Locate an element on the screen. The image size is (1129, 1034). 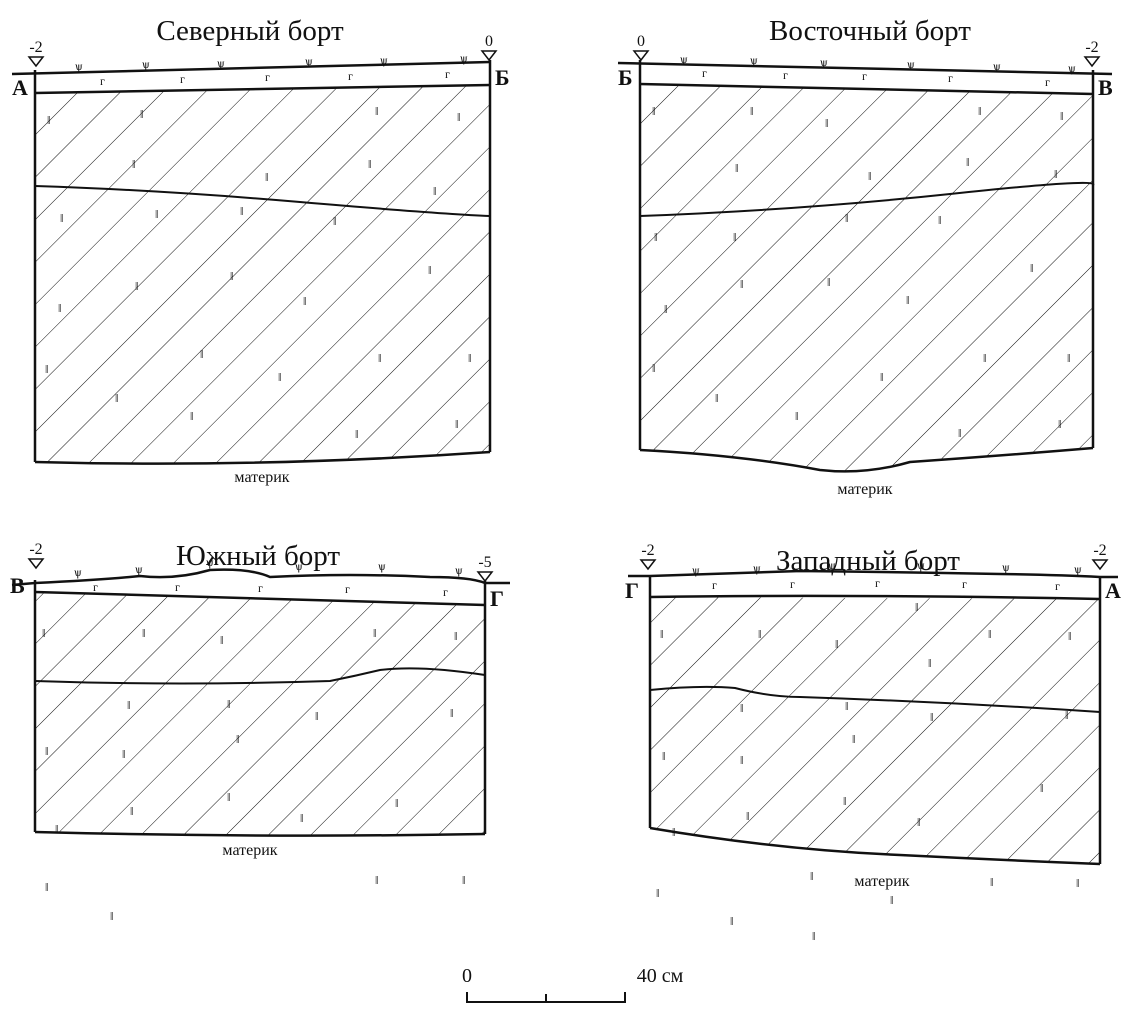
profile-title: Южный борт is located at coordinates (258, 556).